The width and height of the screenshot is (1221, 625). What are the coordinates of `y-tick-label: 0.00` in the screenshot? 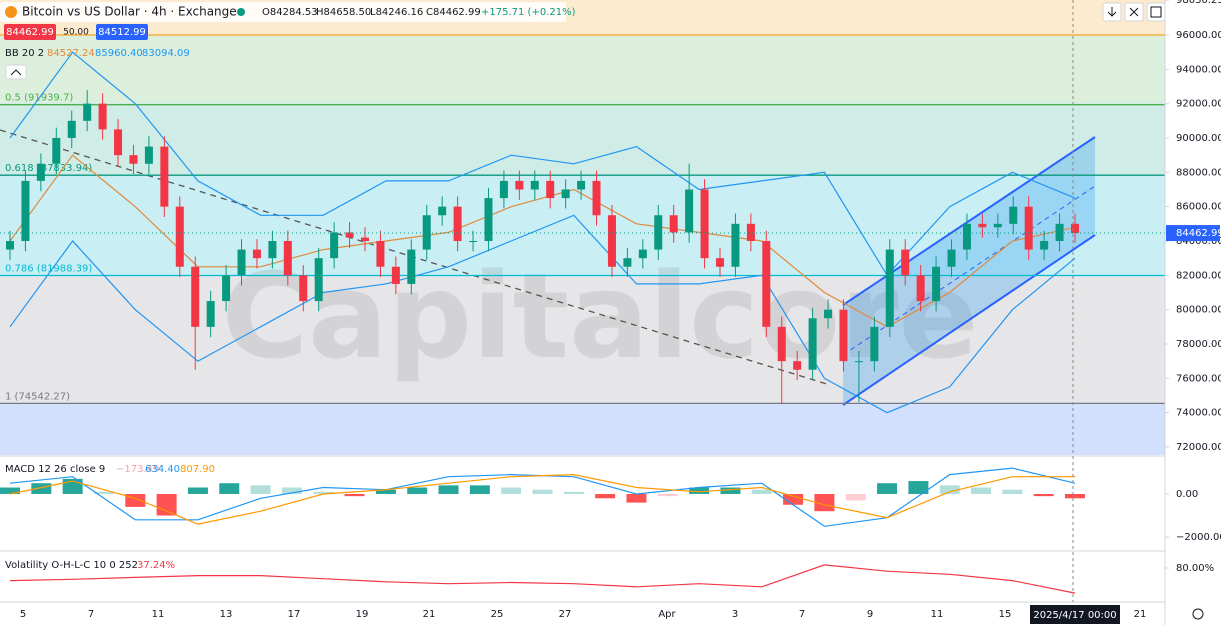 It's located at (1187, 494).